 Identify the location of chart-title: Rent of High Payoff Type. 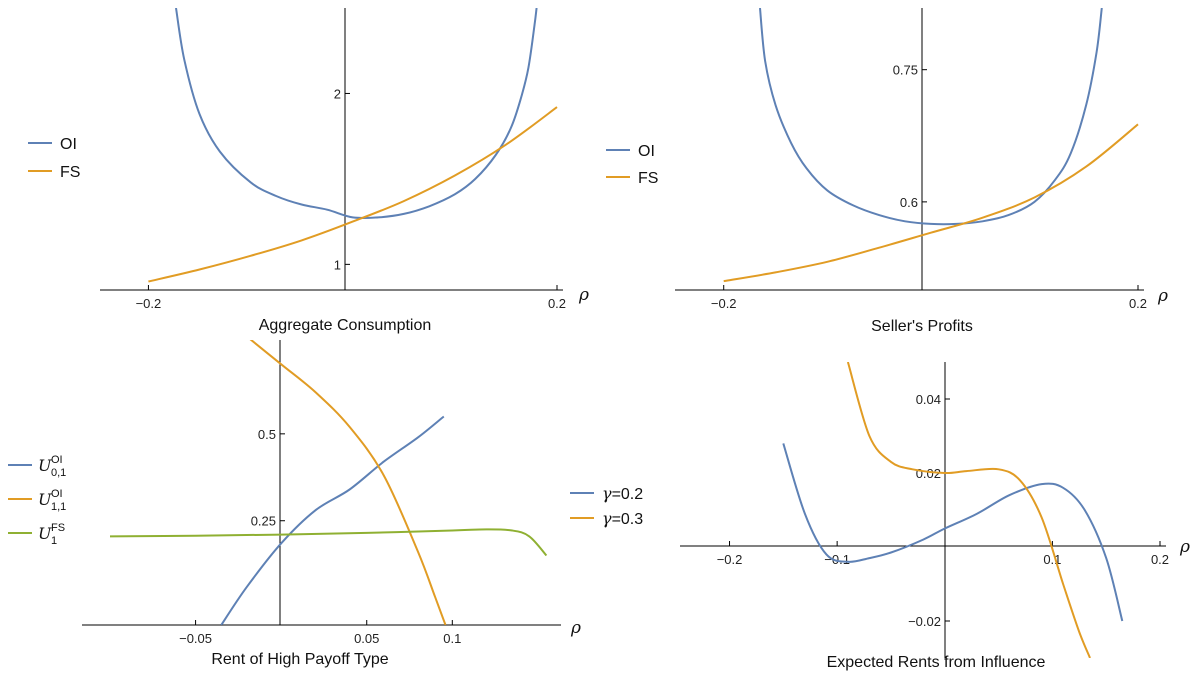
(299, 659).